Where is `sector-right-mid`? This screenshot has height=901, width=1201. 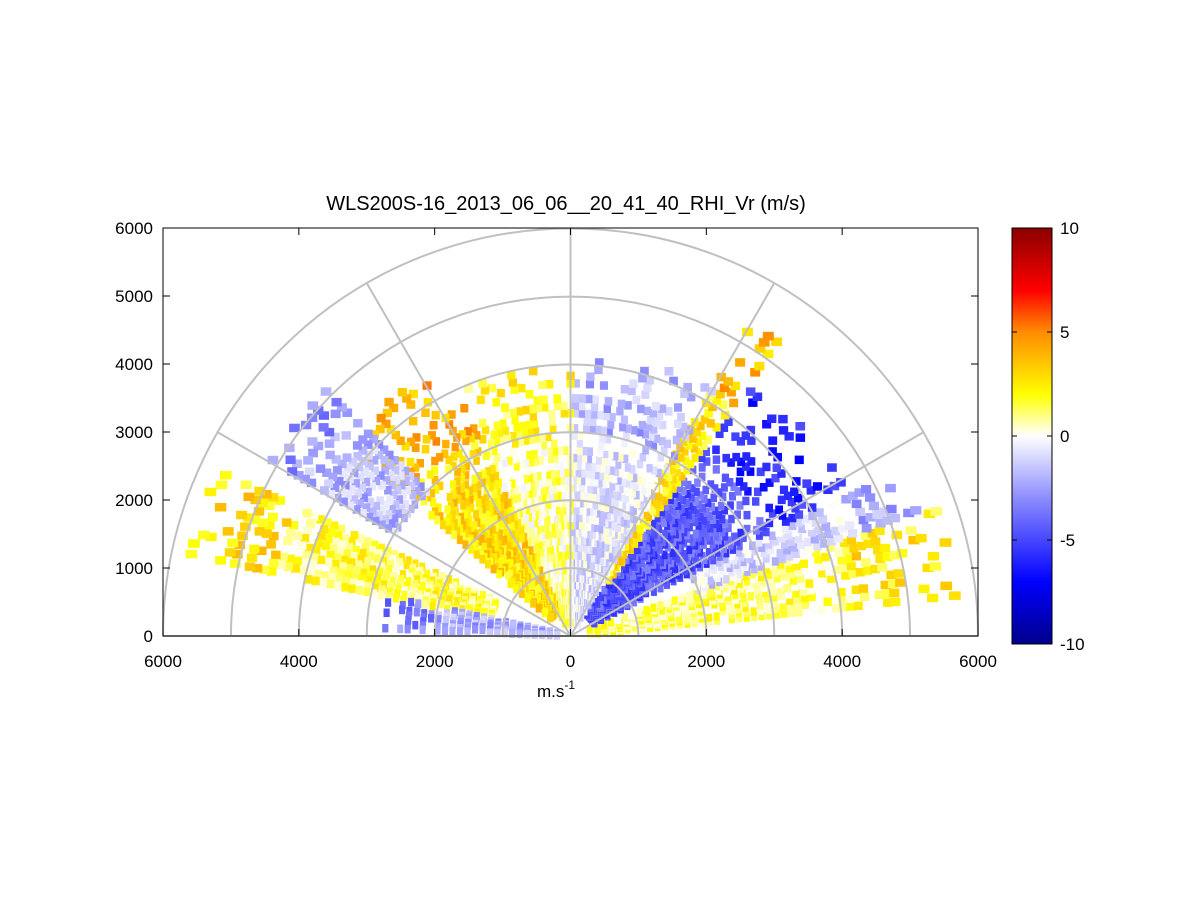
sector-right-mid is located at coordinates (805, 538).